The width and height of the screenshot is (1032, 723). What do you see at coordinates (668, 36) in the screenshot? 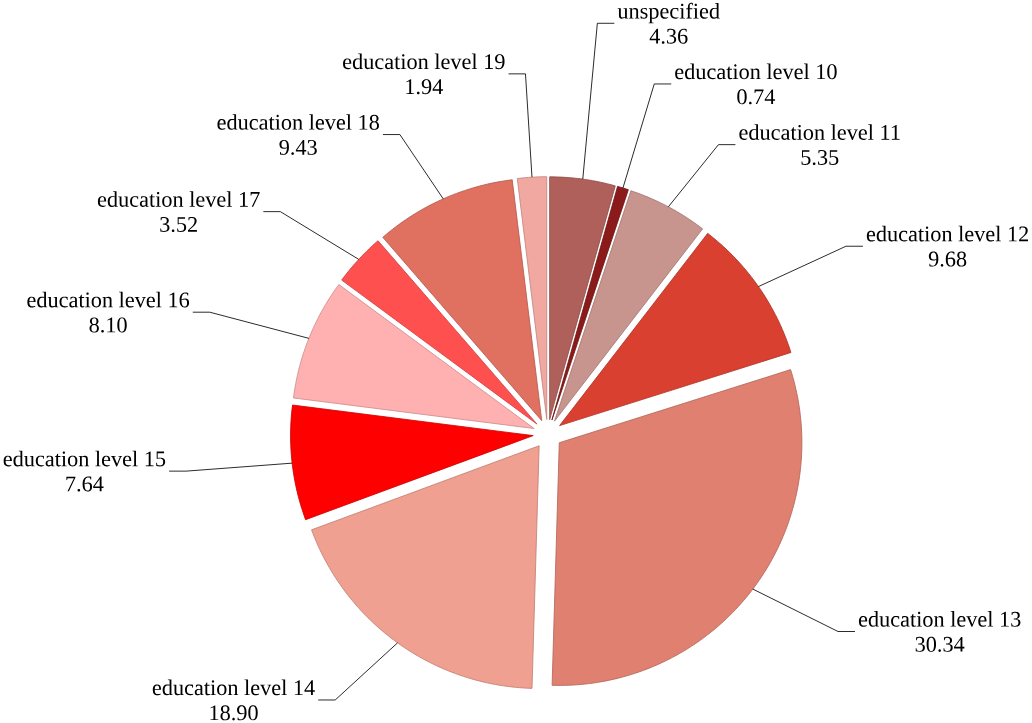
I see `data-label: 4.36` at bounding box center [668, 36].